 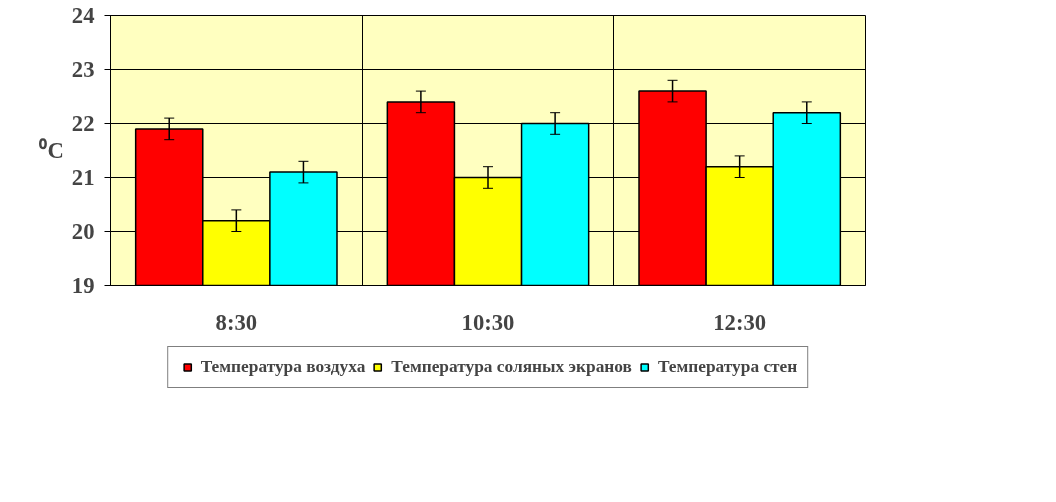 I want to click on y-tick-label: 19, so click(x=83, y=285).